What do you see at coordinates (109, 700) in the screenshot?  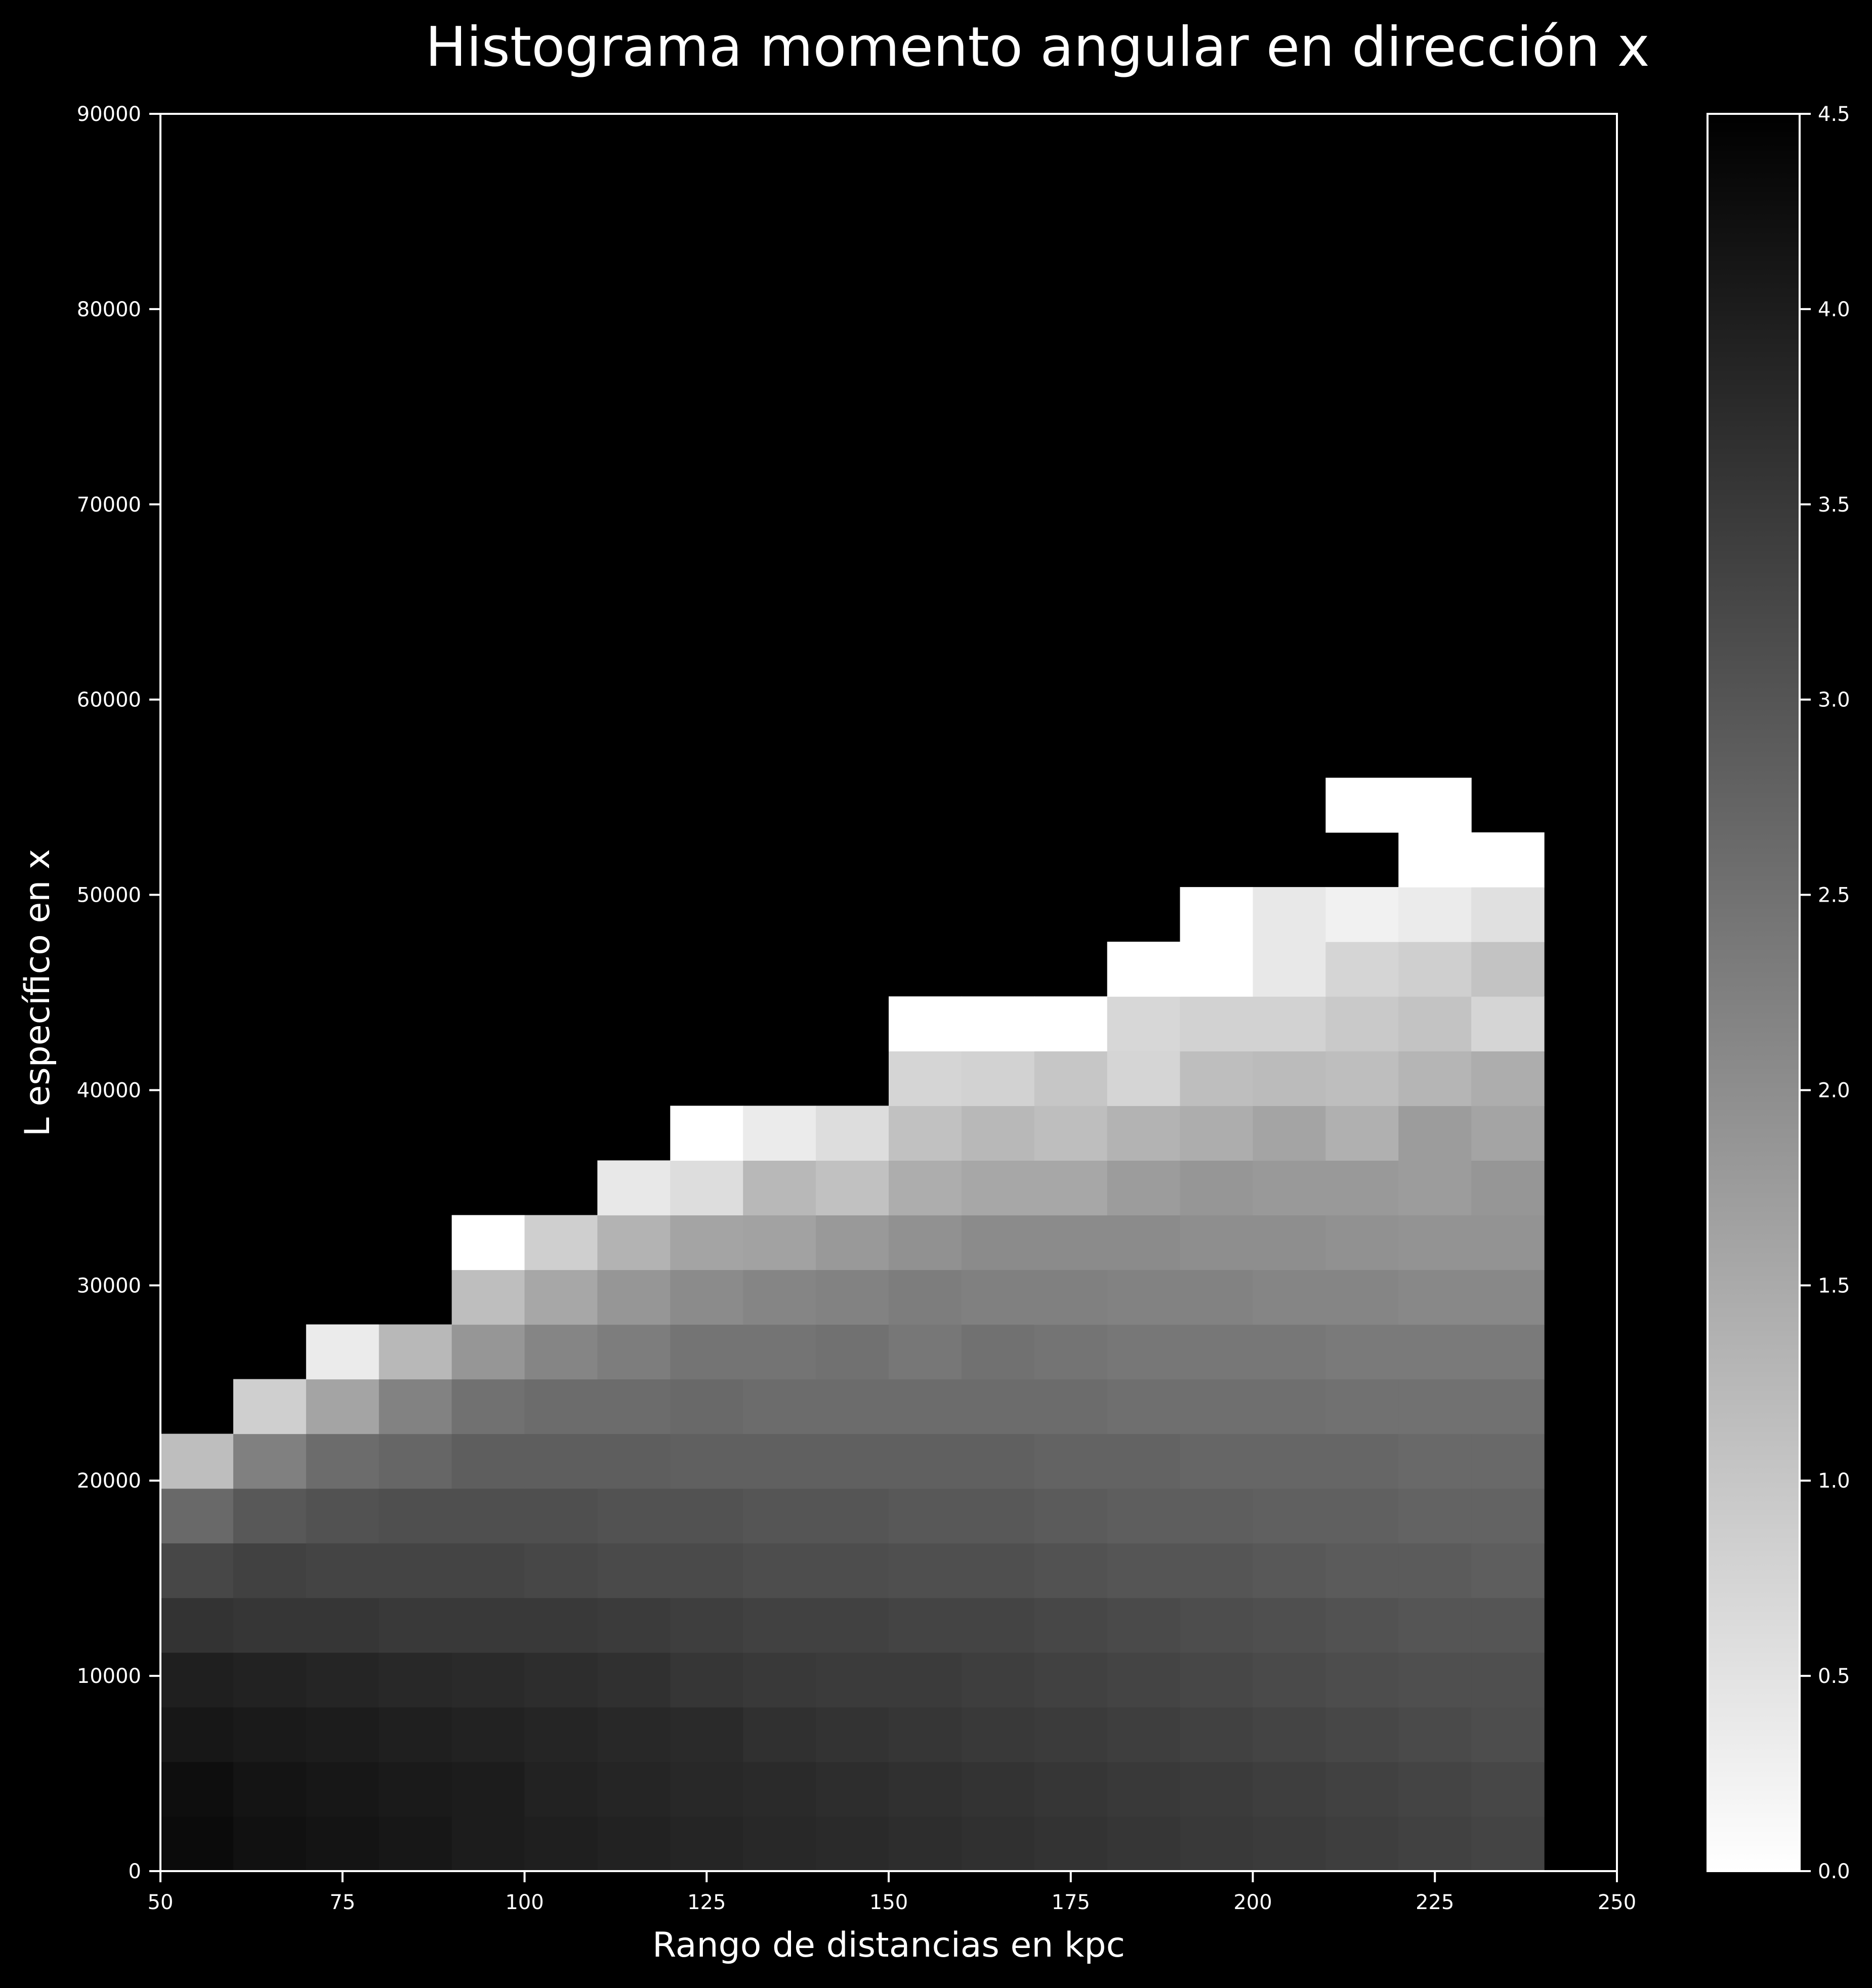 I see `y-tick-label: 60000` at bounding box center [109, 700].